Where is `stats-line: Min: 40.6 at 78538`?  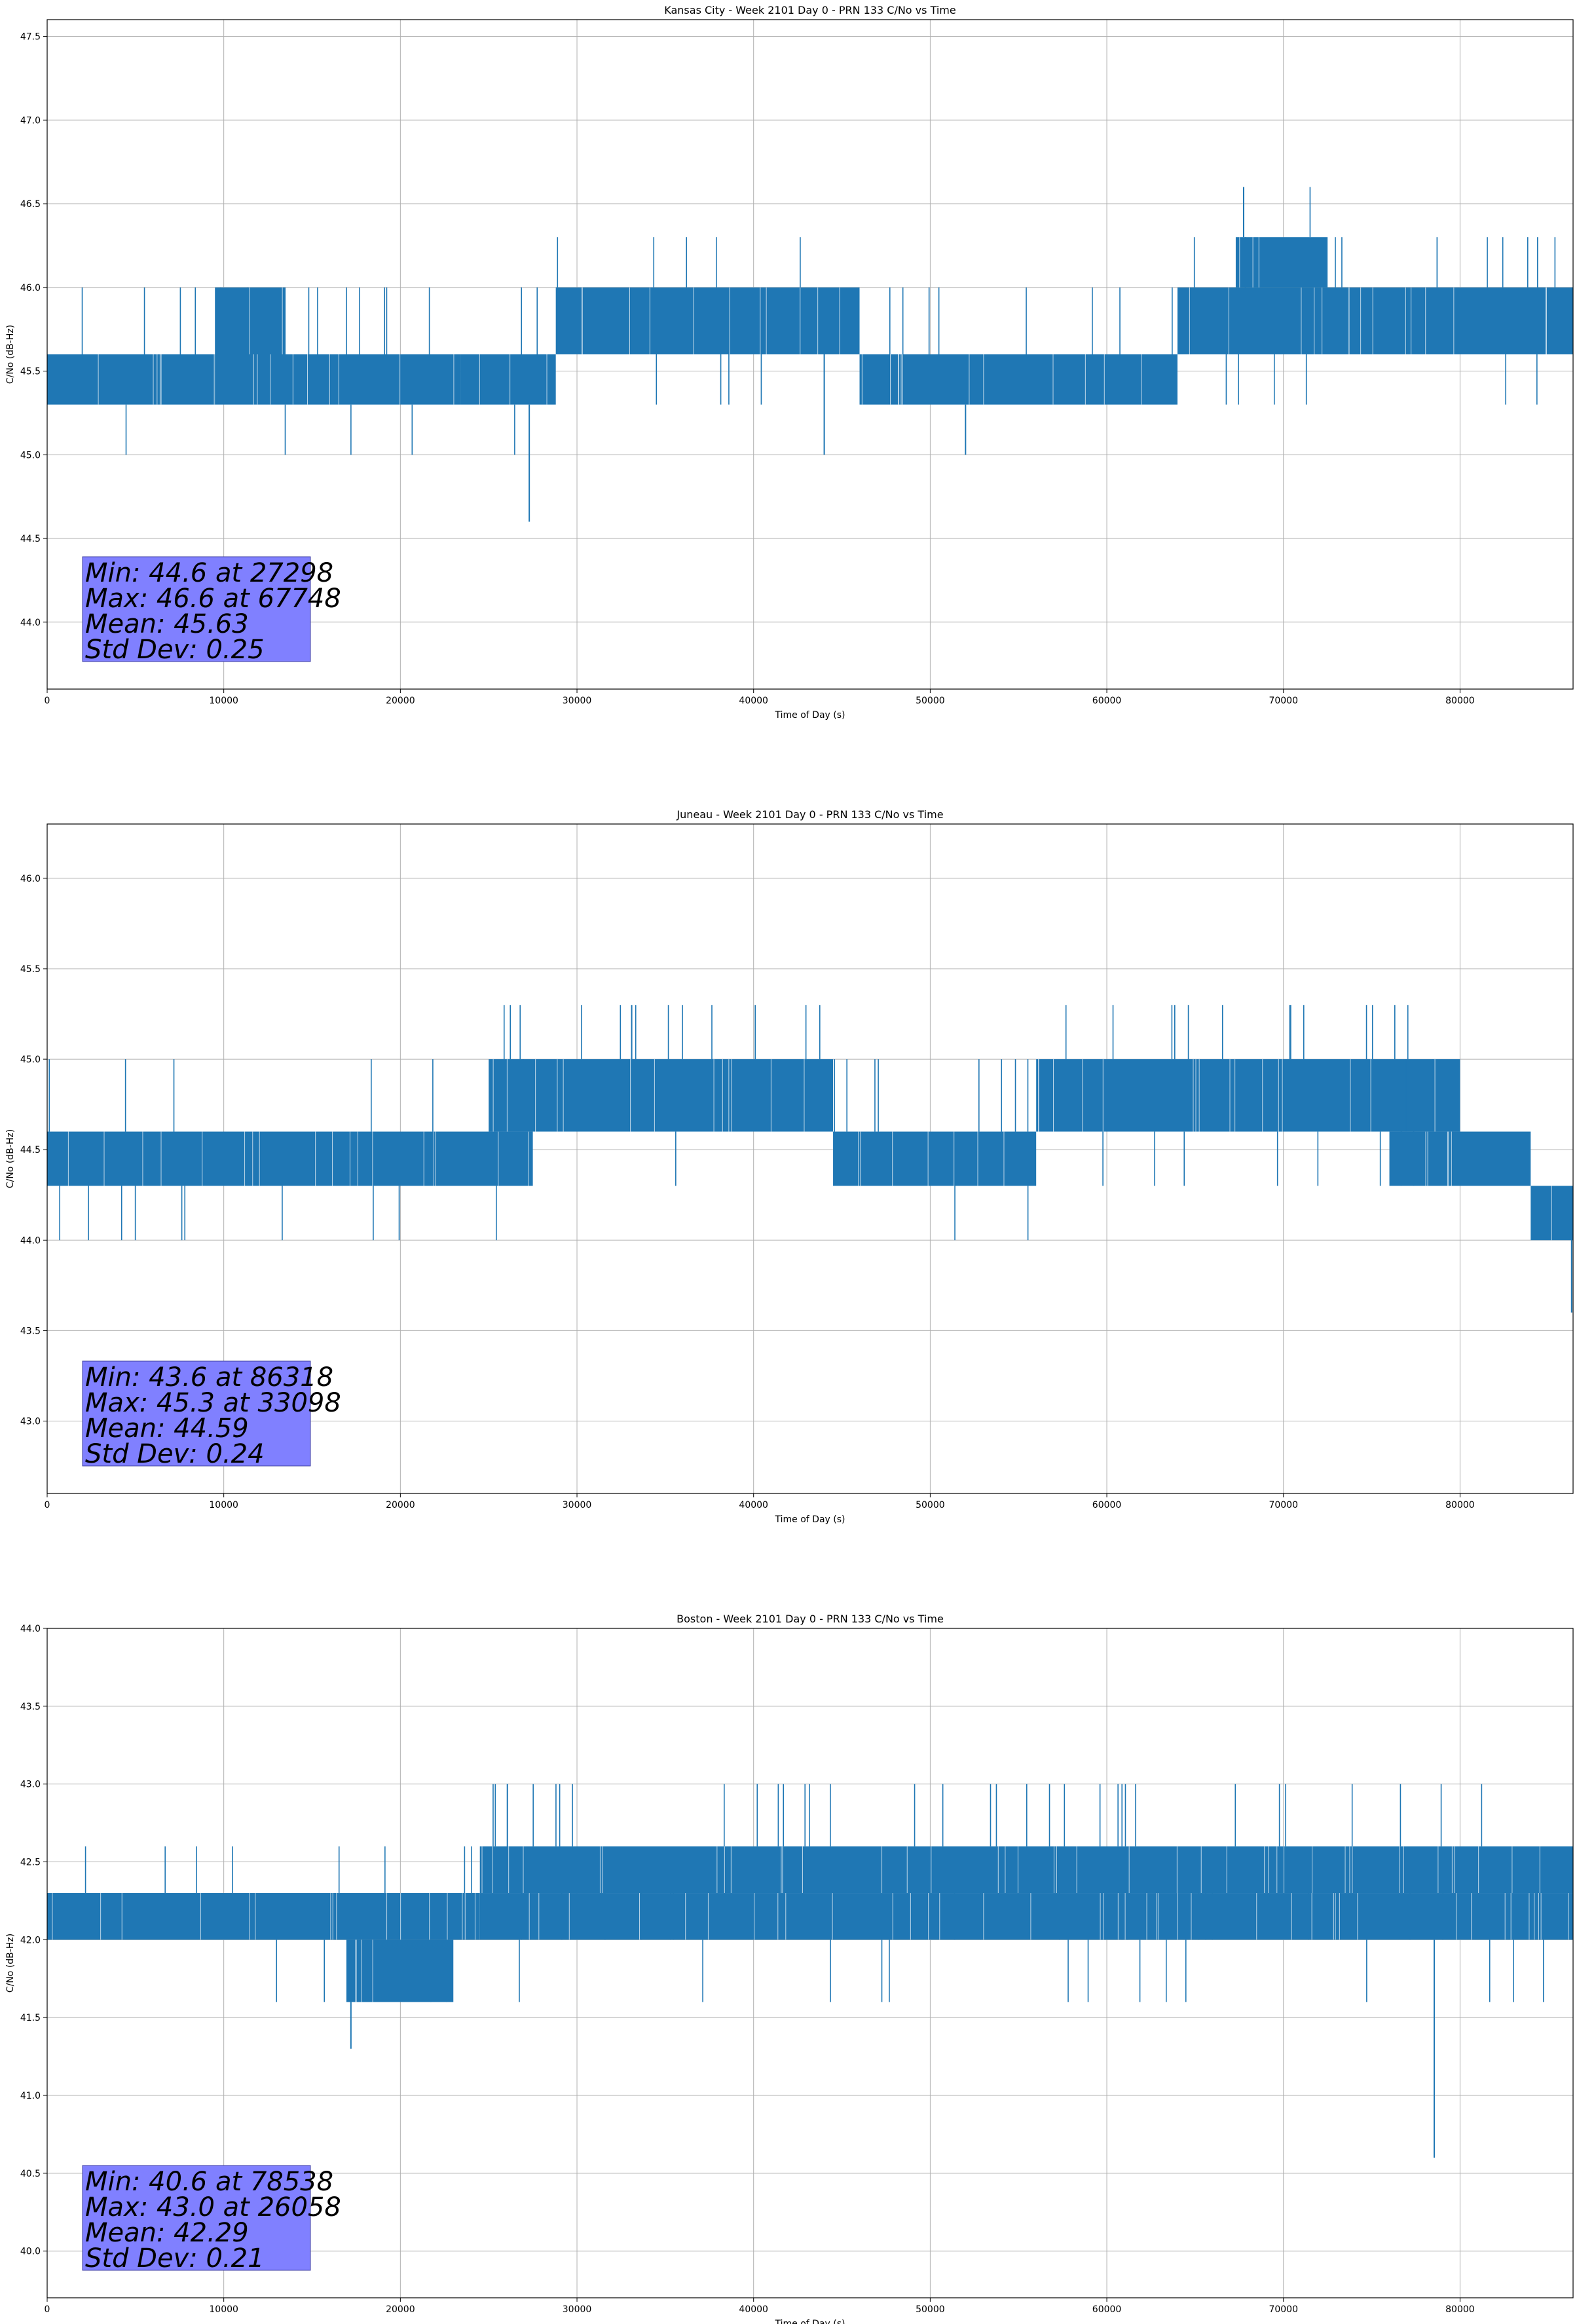 stats-line: Min: 40.6 at 78538 is located at coordinates (209, 2182).